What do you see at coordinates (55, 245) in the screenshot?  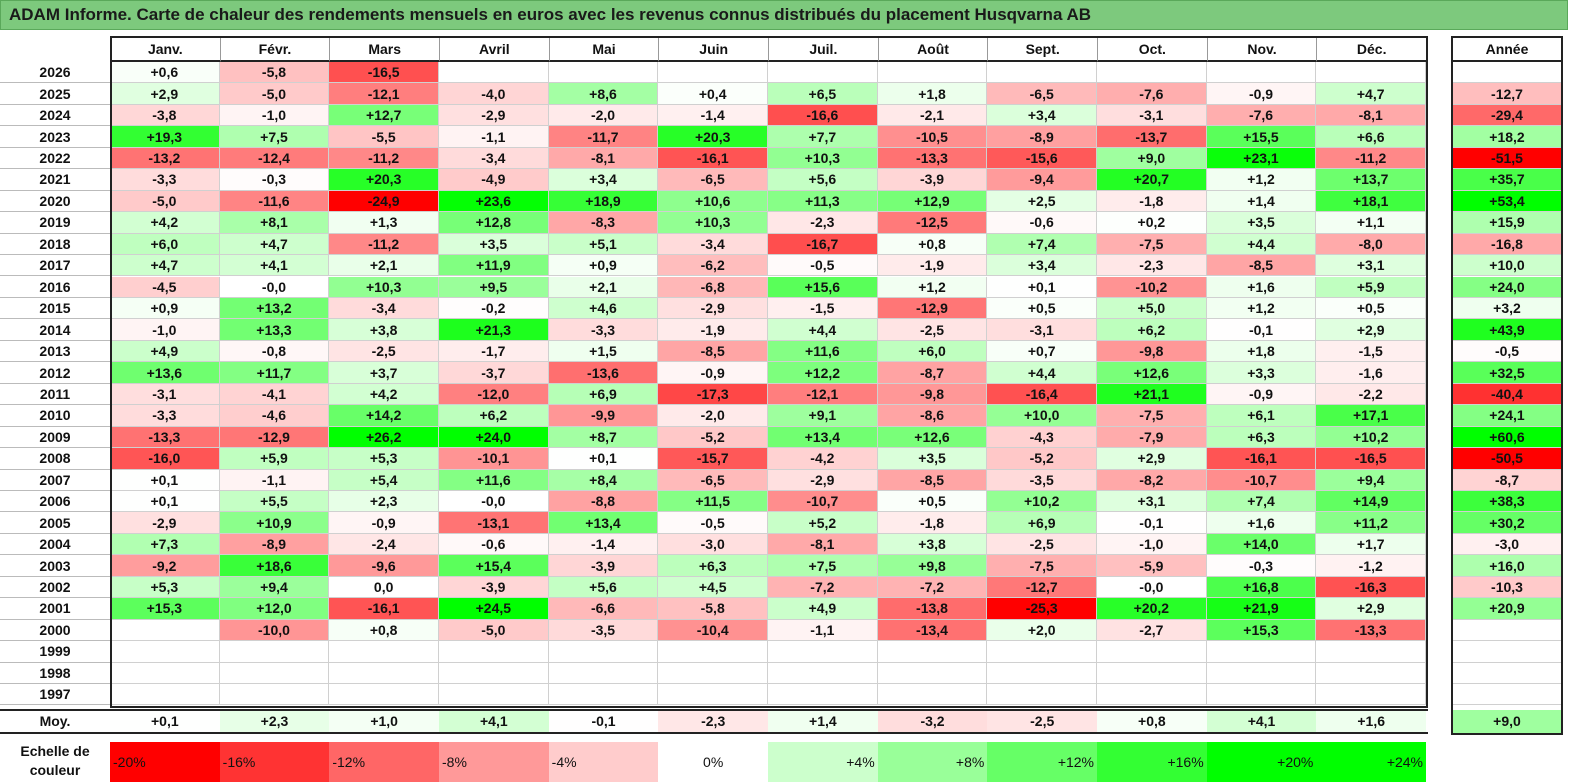 I see `year-label: 2018` at bounding box center [55, 245].